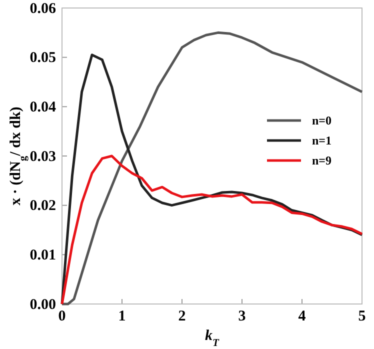  Describe the element at coordinates (362, 316) in the screenshot. I see `x-tick-label: 5` at that location.